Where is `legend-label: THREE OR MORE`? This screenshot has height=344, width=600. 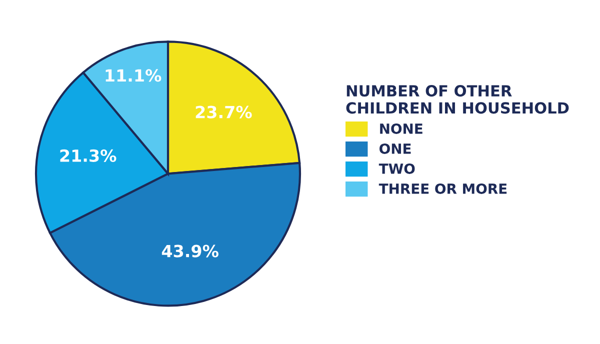
legend-label: THREE OR MORE is located at coordinates (442, 188).